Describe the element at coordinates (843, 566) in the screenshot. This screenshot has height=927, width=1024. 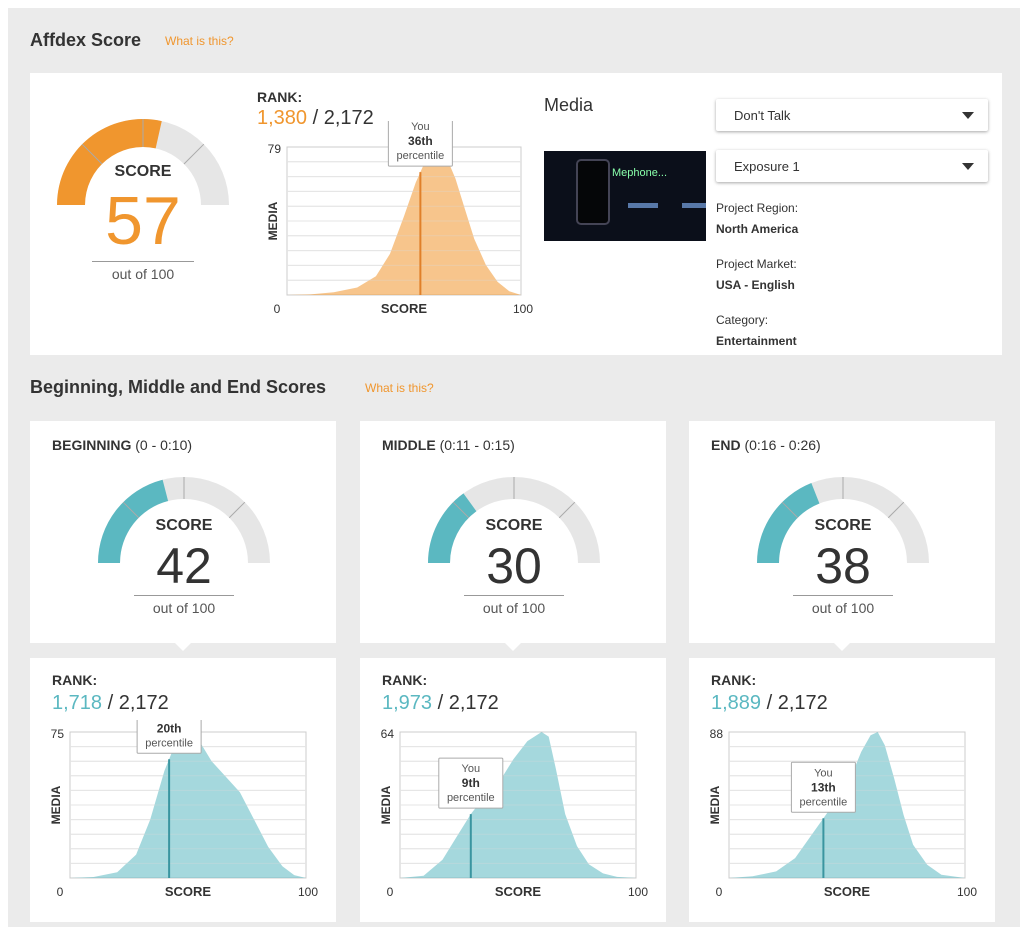
I see `segment-score-value: 38` at that location.